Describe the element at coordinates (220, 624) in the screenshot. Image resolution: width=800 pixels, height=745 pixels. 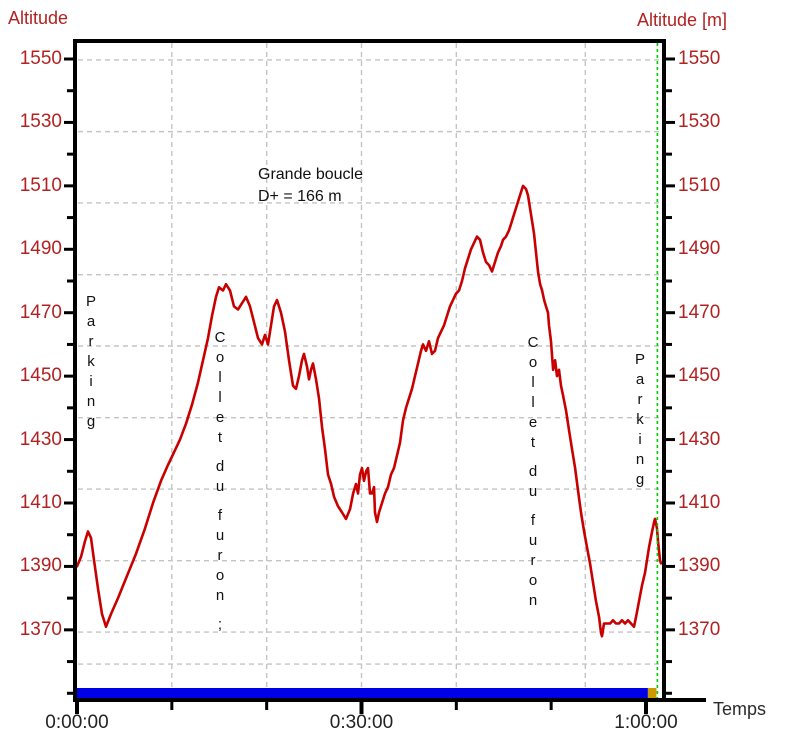
I see `vertical-letter: ;` at that location.